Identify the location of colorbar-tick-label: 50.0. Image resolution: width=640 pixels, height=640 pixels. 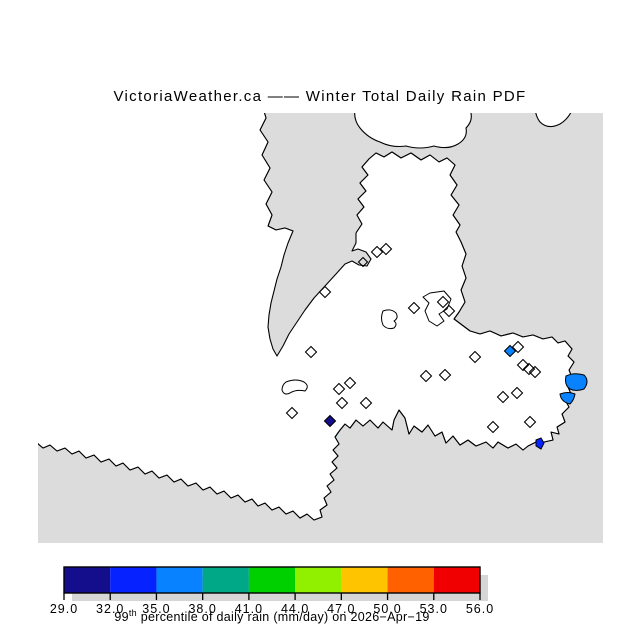
(387, 609).